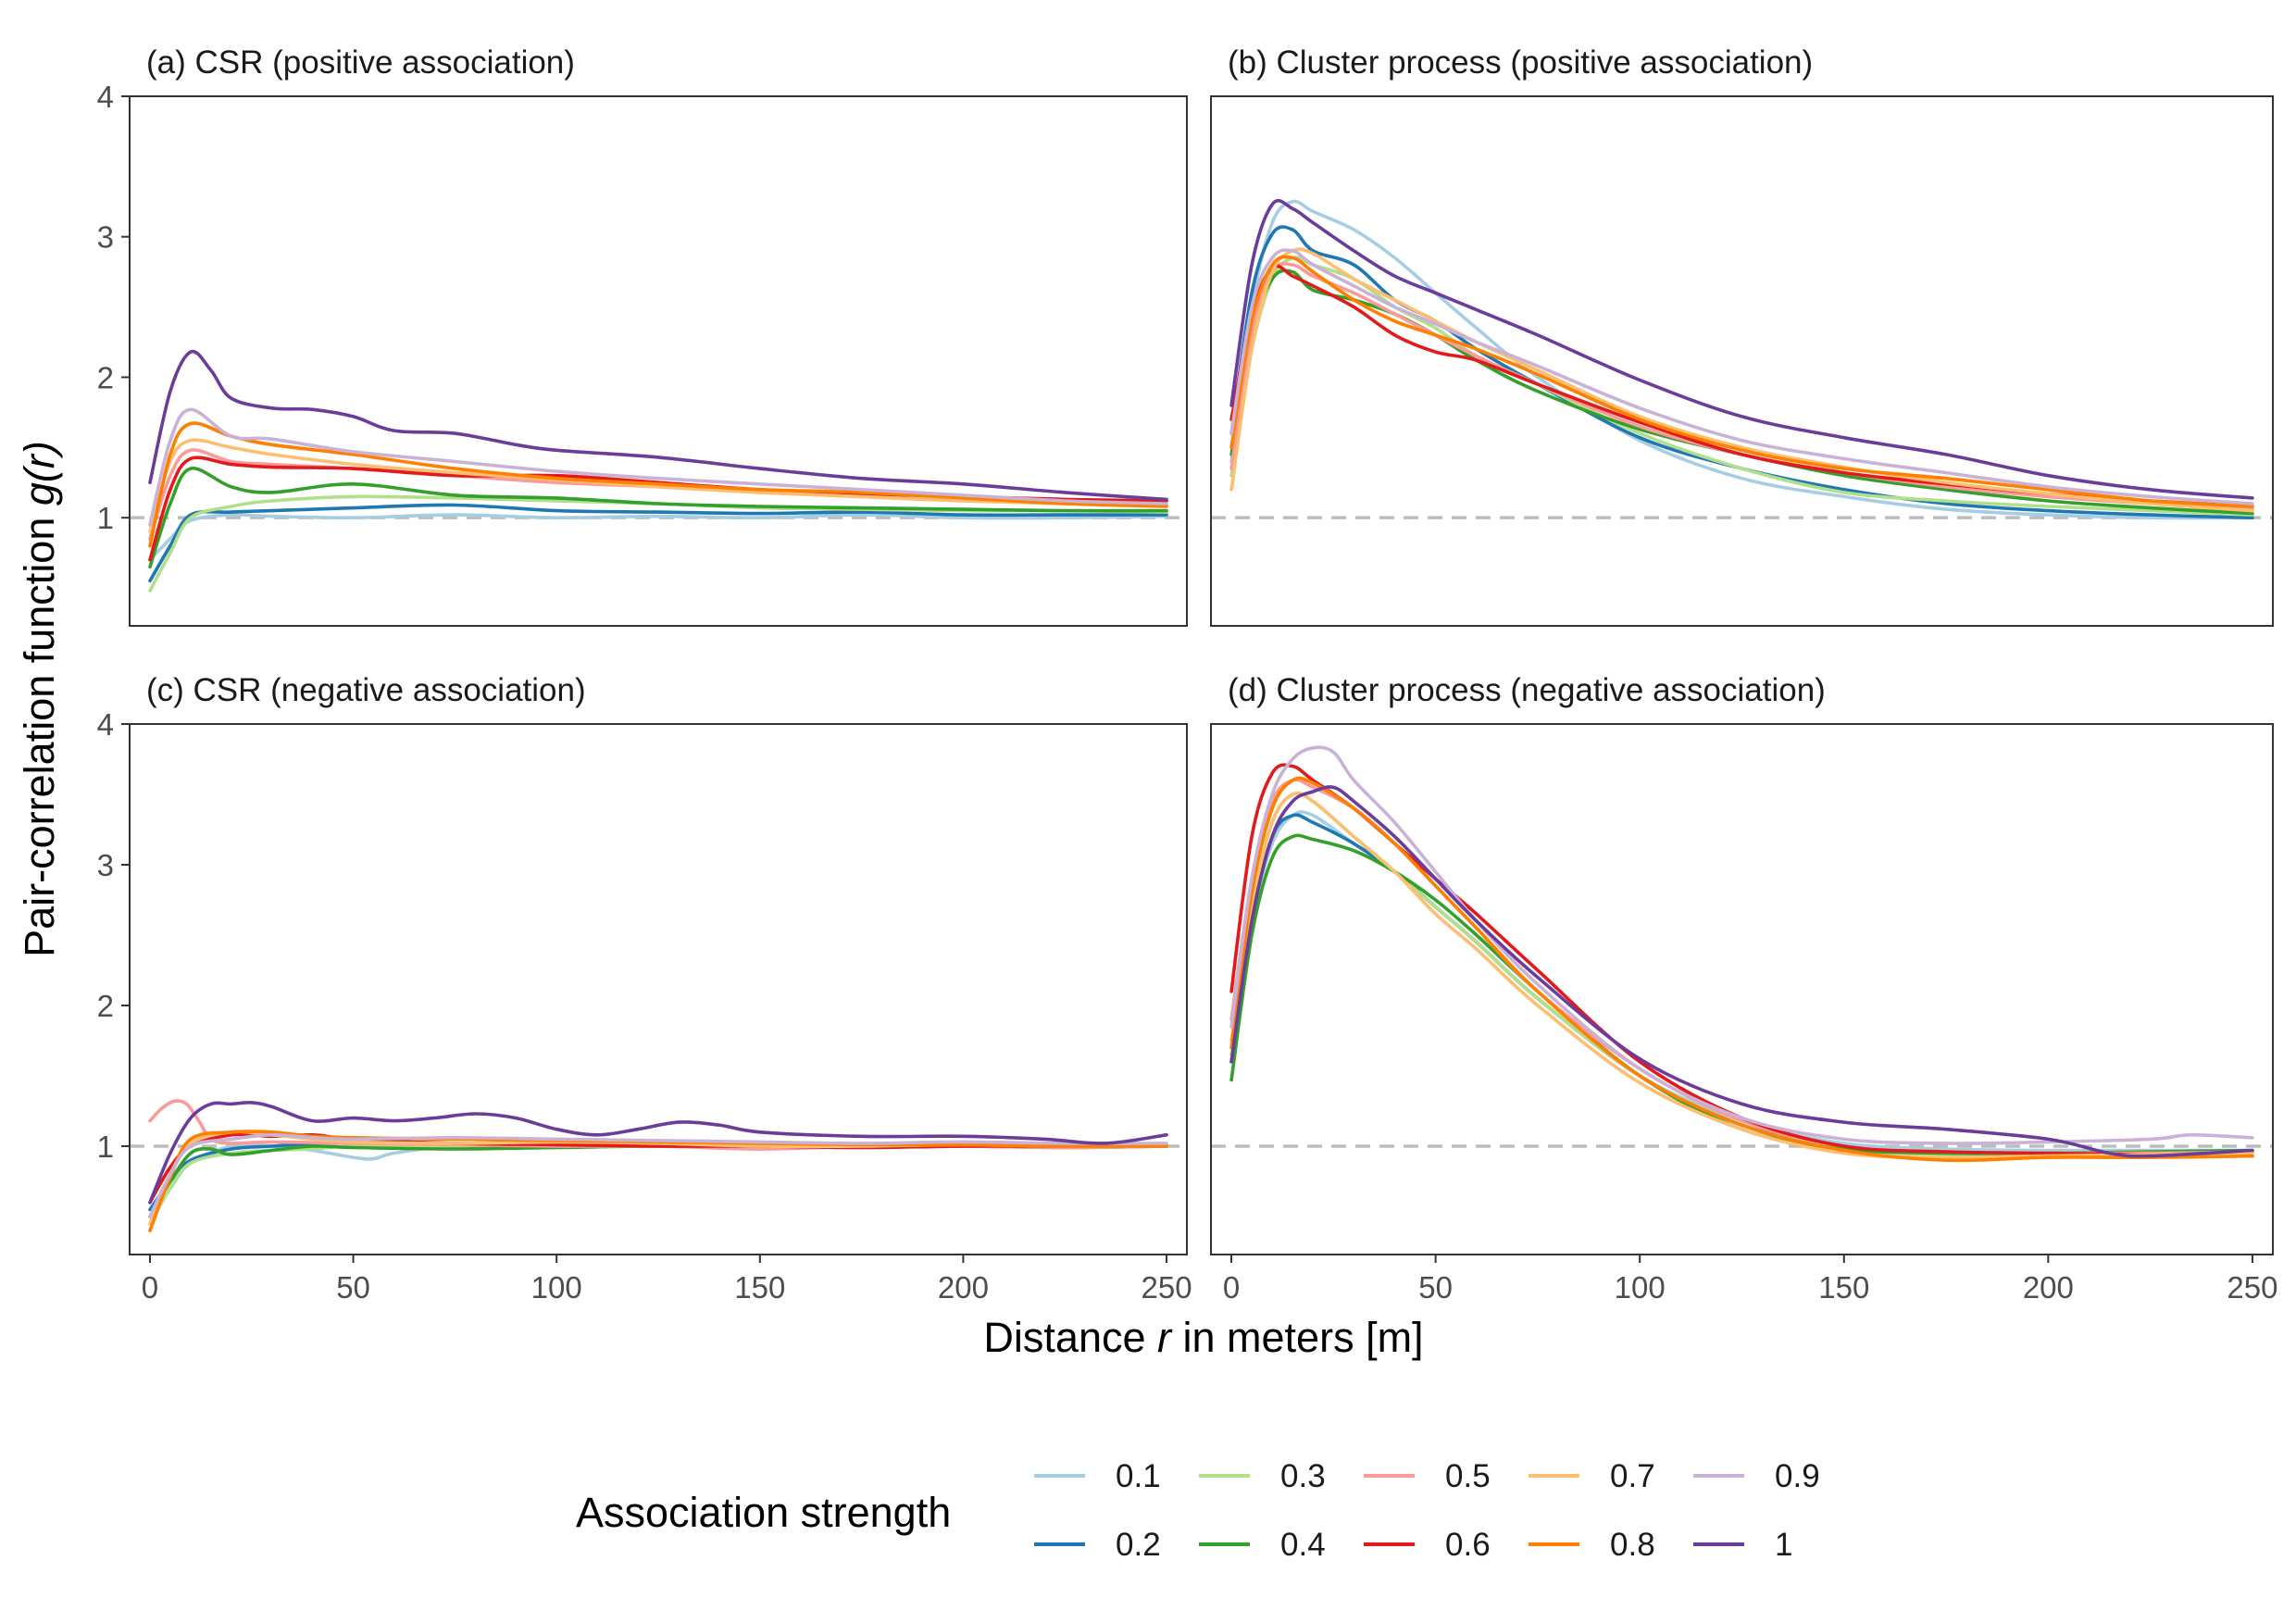 The width and height of the screenshot is (2296, 1623). What do you see at coordinates (763, 1512) in the screenshot?
I see `legend-title: Association strength` at bounding box center [763, 1512].